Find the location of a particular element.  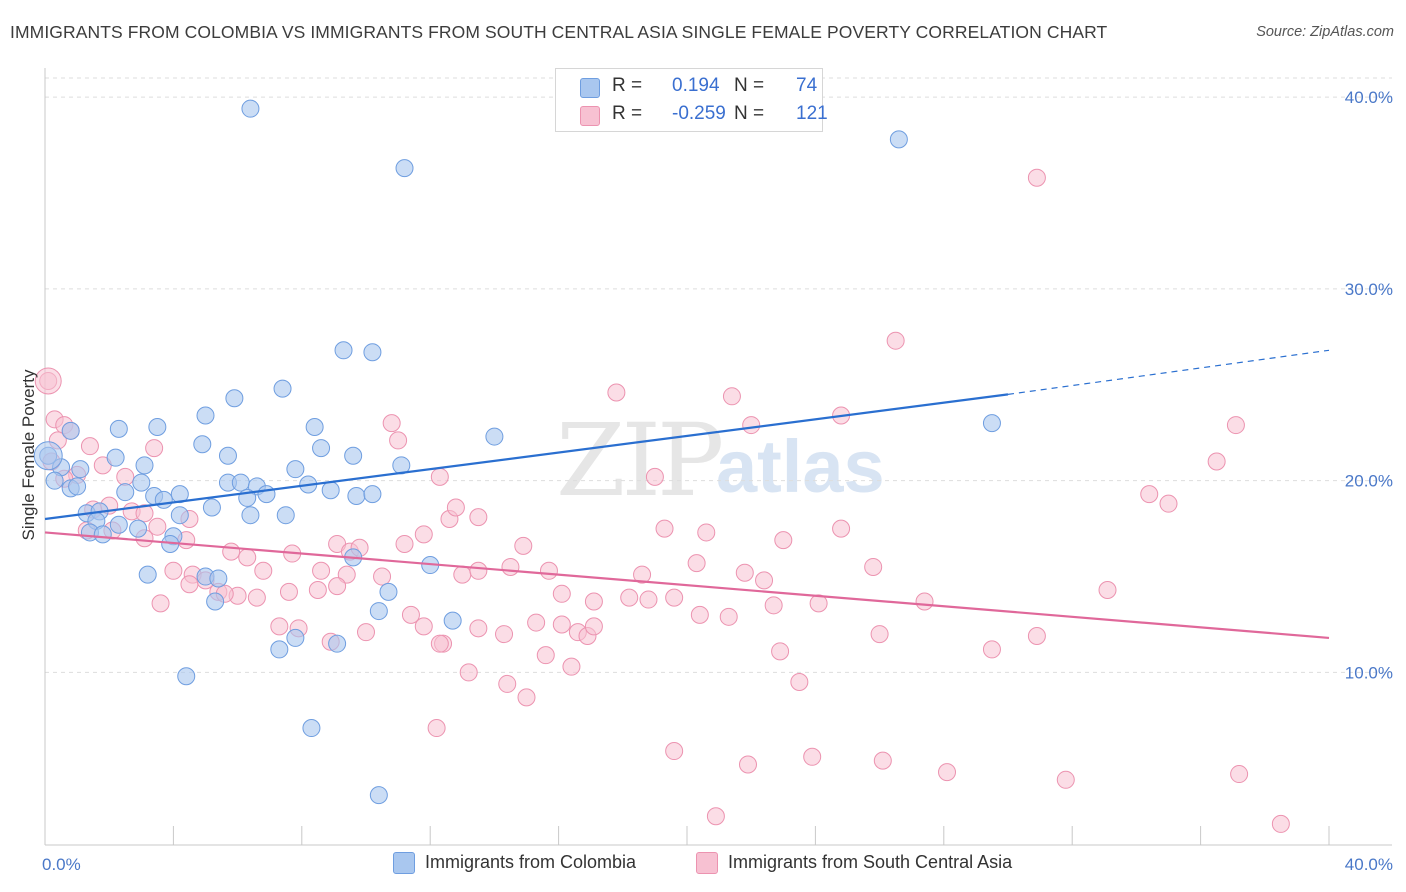

asia-swatch is located at coordinates (590, 116).